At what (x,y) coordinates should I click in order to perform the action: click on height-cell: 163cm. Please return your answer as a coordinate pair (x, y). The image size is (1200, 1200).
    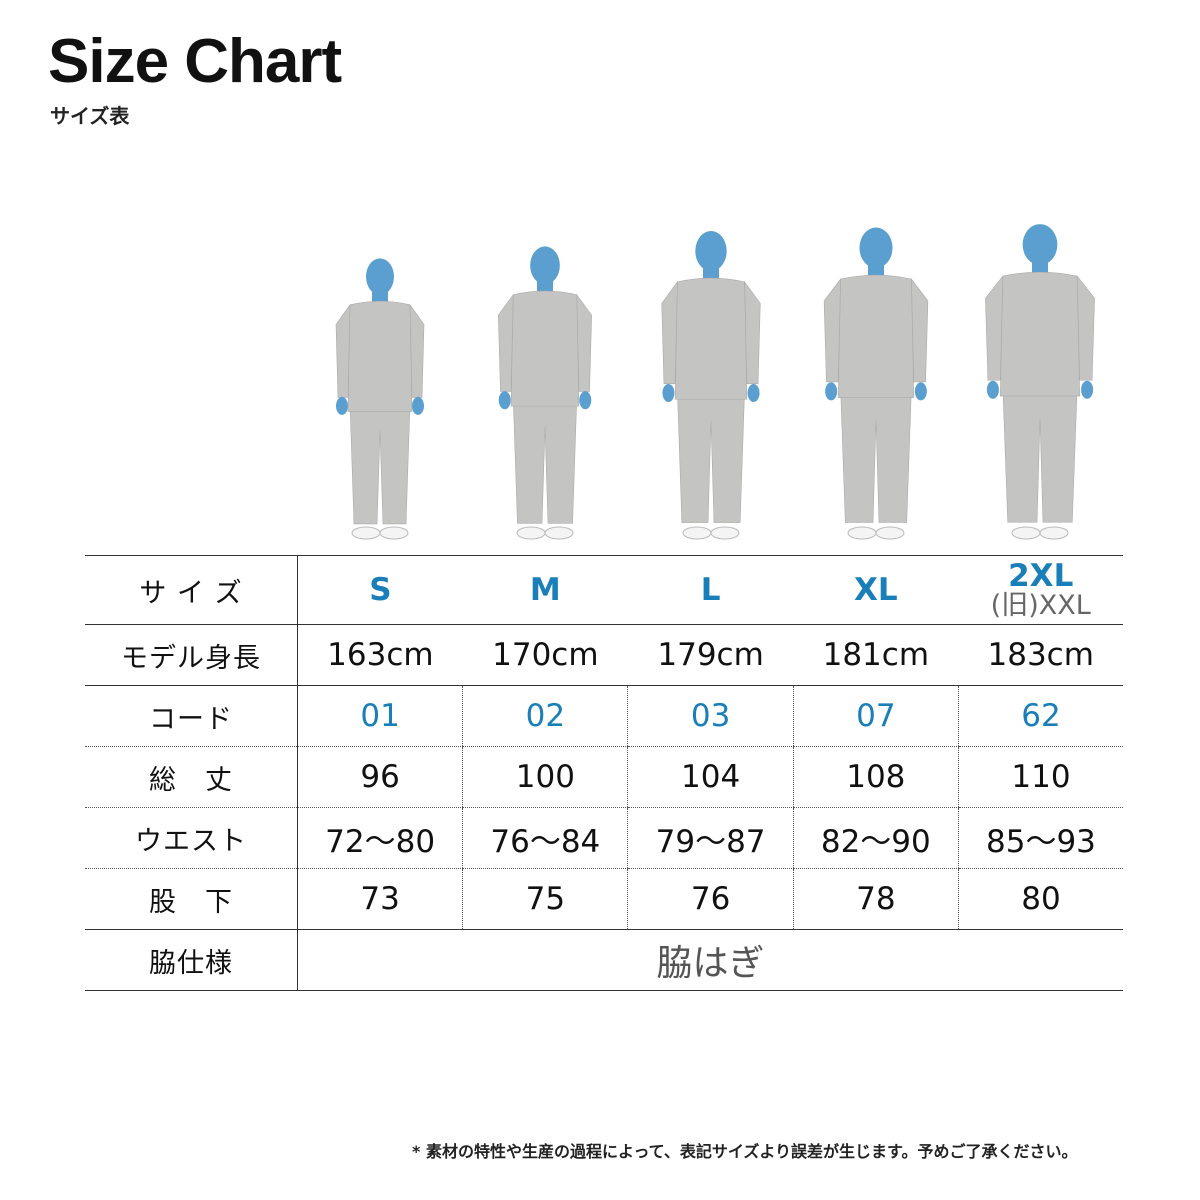
    Looking at the image, I should click on (380, 655).